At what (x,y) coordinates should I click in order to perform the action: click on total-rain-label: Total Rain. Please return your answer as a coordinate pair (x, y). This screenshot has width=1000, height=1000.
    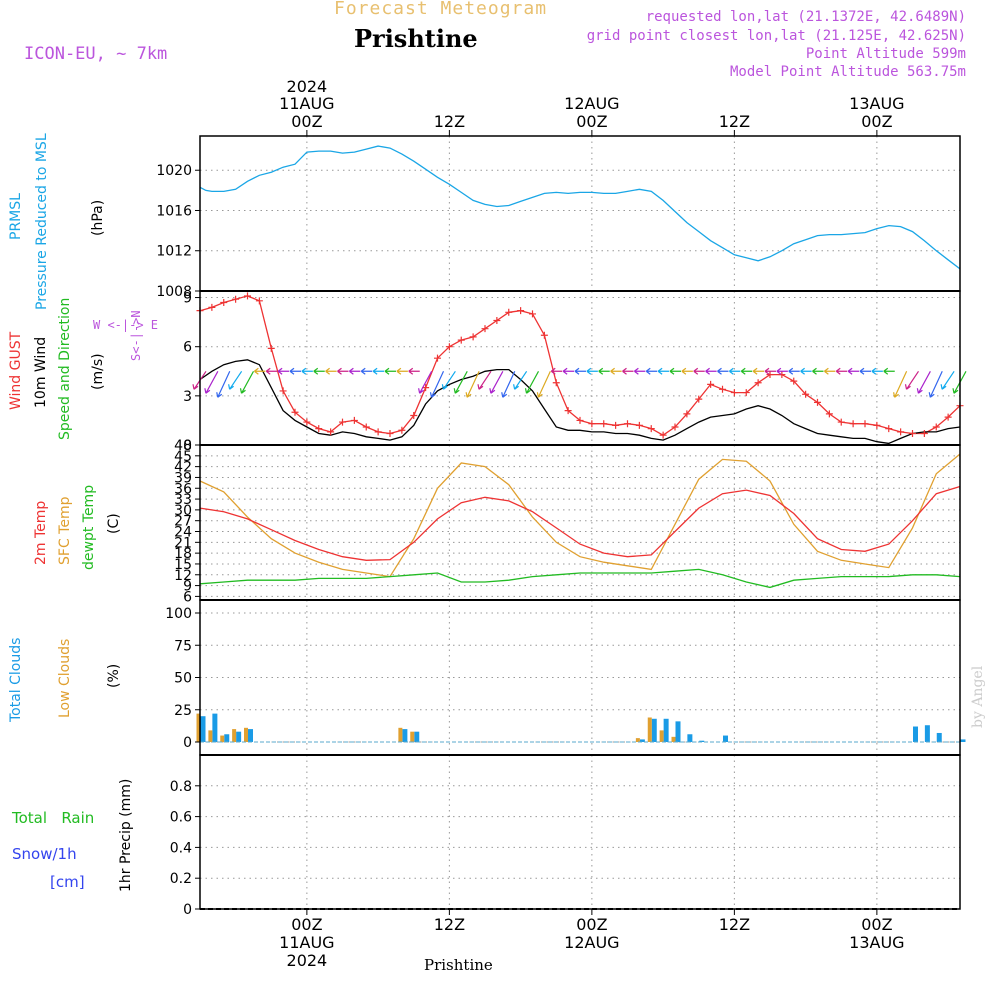
    Looking at the image, I should click on (53, 818).